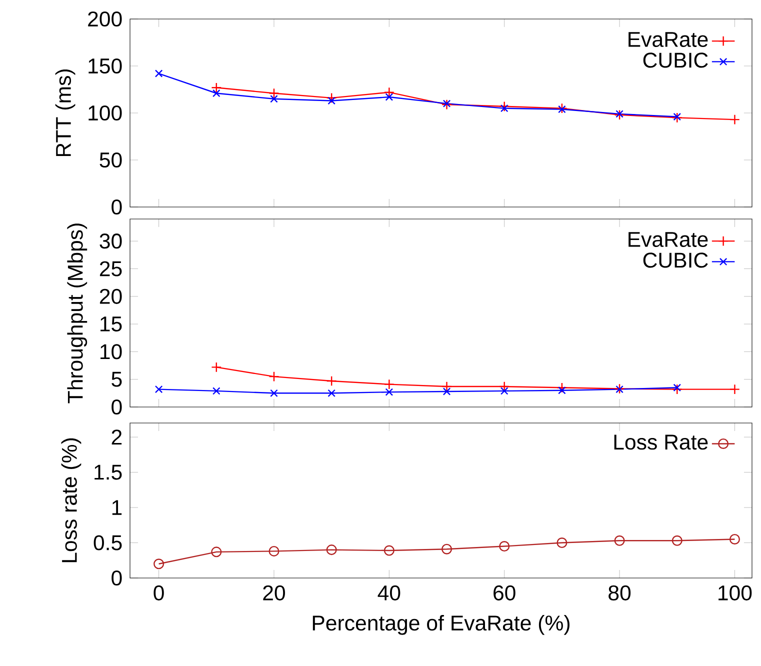 The width and height of the screenshot is (761, 666). What do you see at coordinates (111, 324) in the screenshot?
I see `y-tick-label: 15` at bounding box center [111, 324].